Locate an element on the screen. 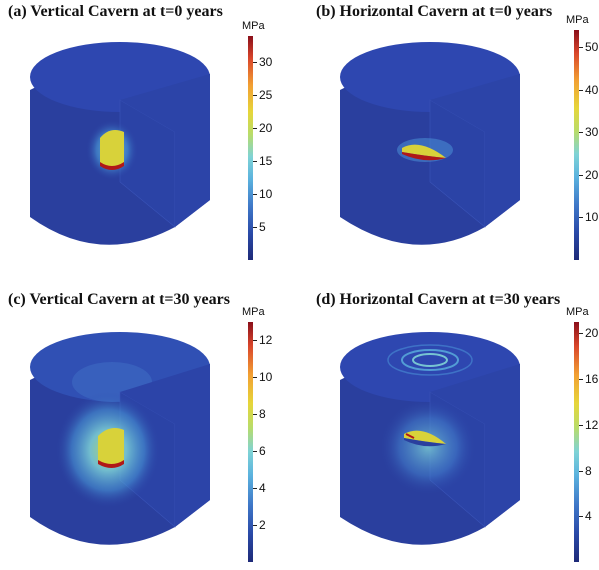 The height and width of the screenshot is (570, 599). panel-d-title: (d) Horizontal Cavern at t=30 years is located at coordinates (438, 299).